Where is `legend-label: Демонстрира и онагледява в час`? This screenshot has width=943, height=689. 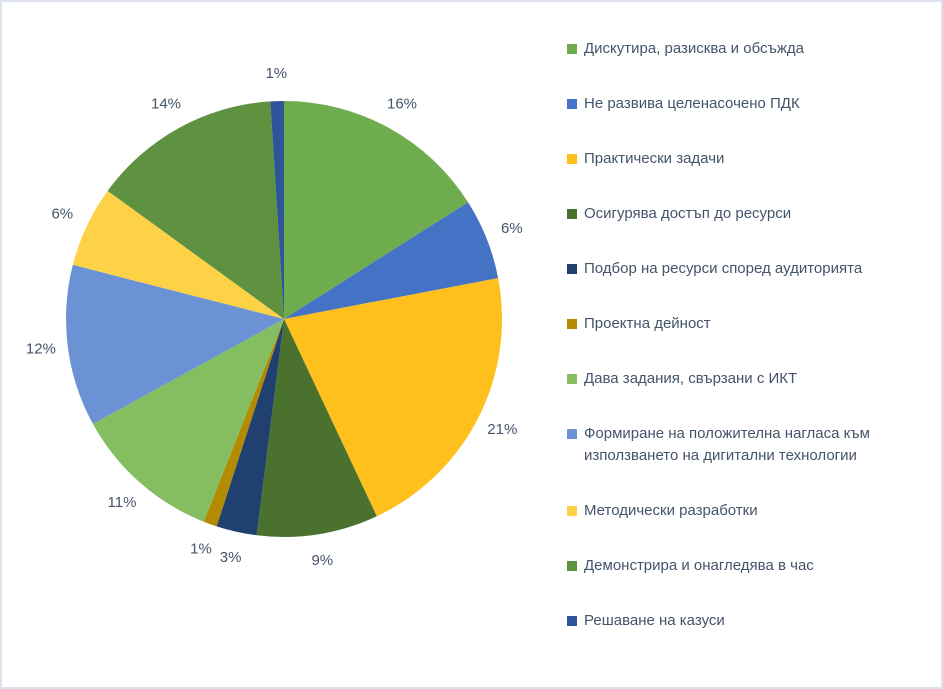 legend-label: Демонстрира и онагледява в час is located at coordinates (699, 565).